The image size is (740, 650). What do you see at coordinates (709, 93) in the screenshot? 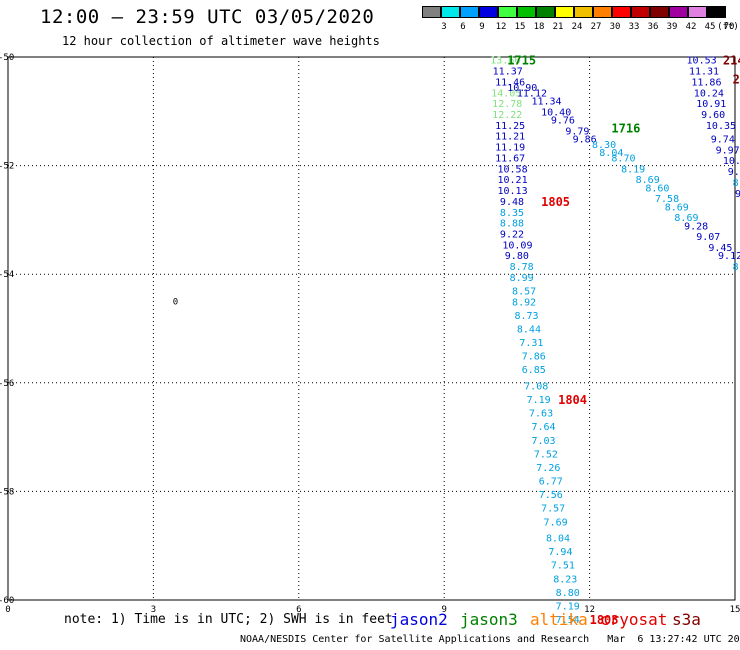
I see `wave-height-value: 10.24` at bounding box center [709, 93].